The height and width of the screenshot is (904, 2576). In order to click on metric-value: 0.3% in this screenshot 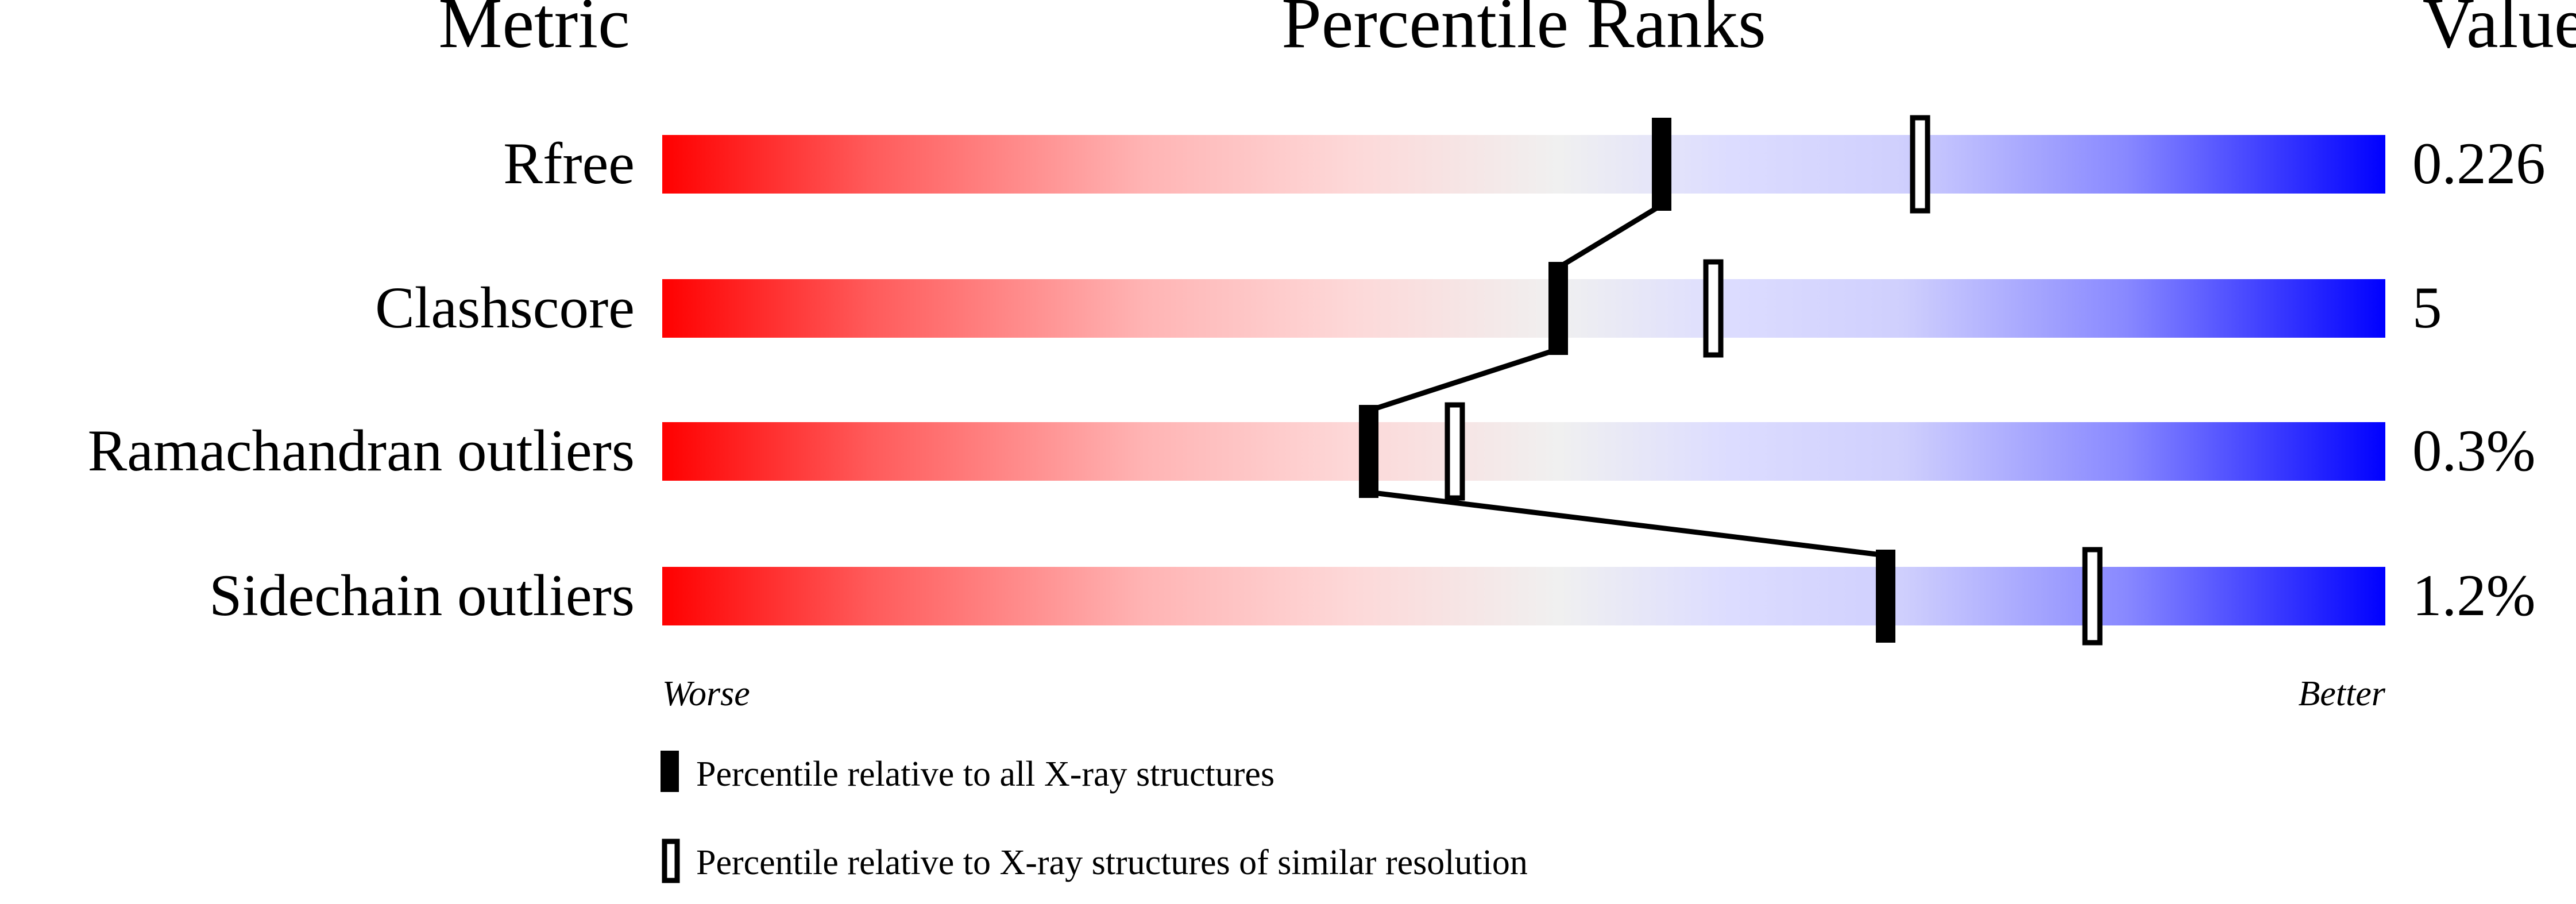, I will do `click(2474, 451)`.